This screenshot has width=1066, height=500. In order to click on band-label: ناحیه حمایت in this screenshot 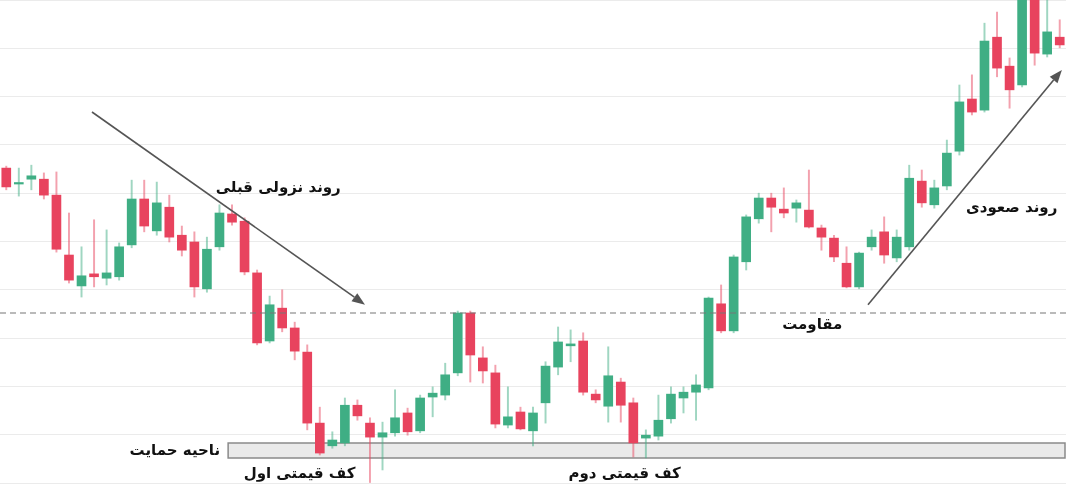, I will do `click(175, 450)`.